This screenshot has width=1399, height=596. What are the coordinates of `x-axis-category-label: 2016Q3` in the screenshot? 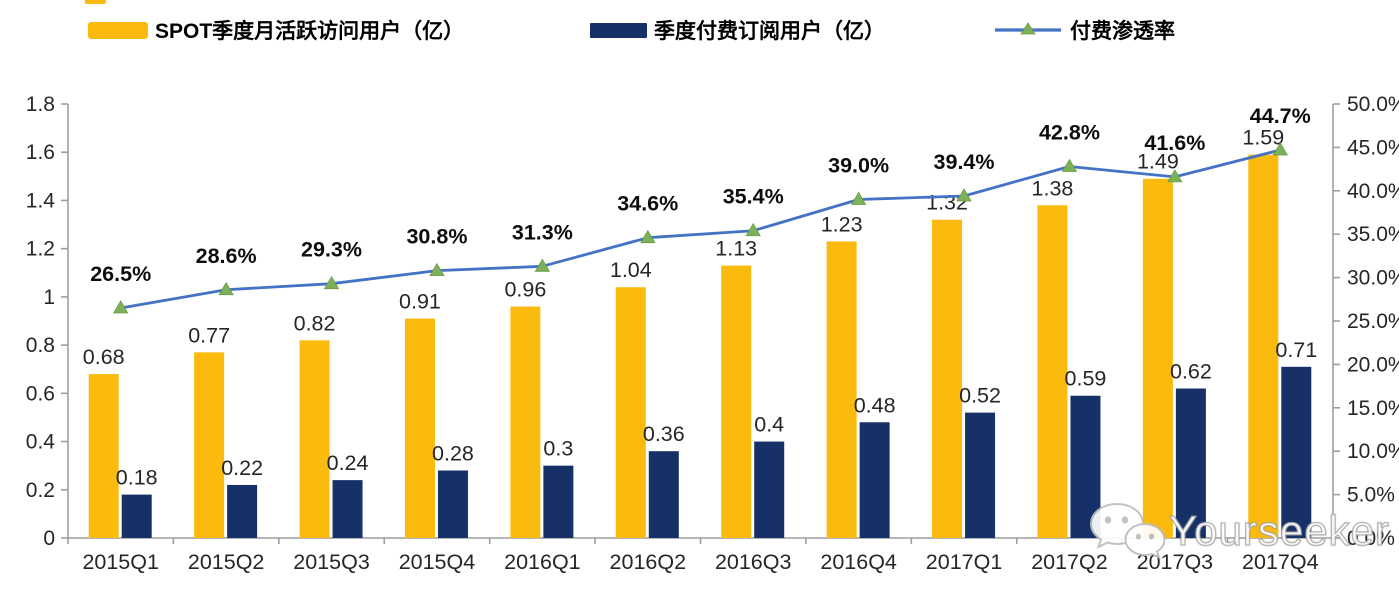 It's located at (753, 562).